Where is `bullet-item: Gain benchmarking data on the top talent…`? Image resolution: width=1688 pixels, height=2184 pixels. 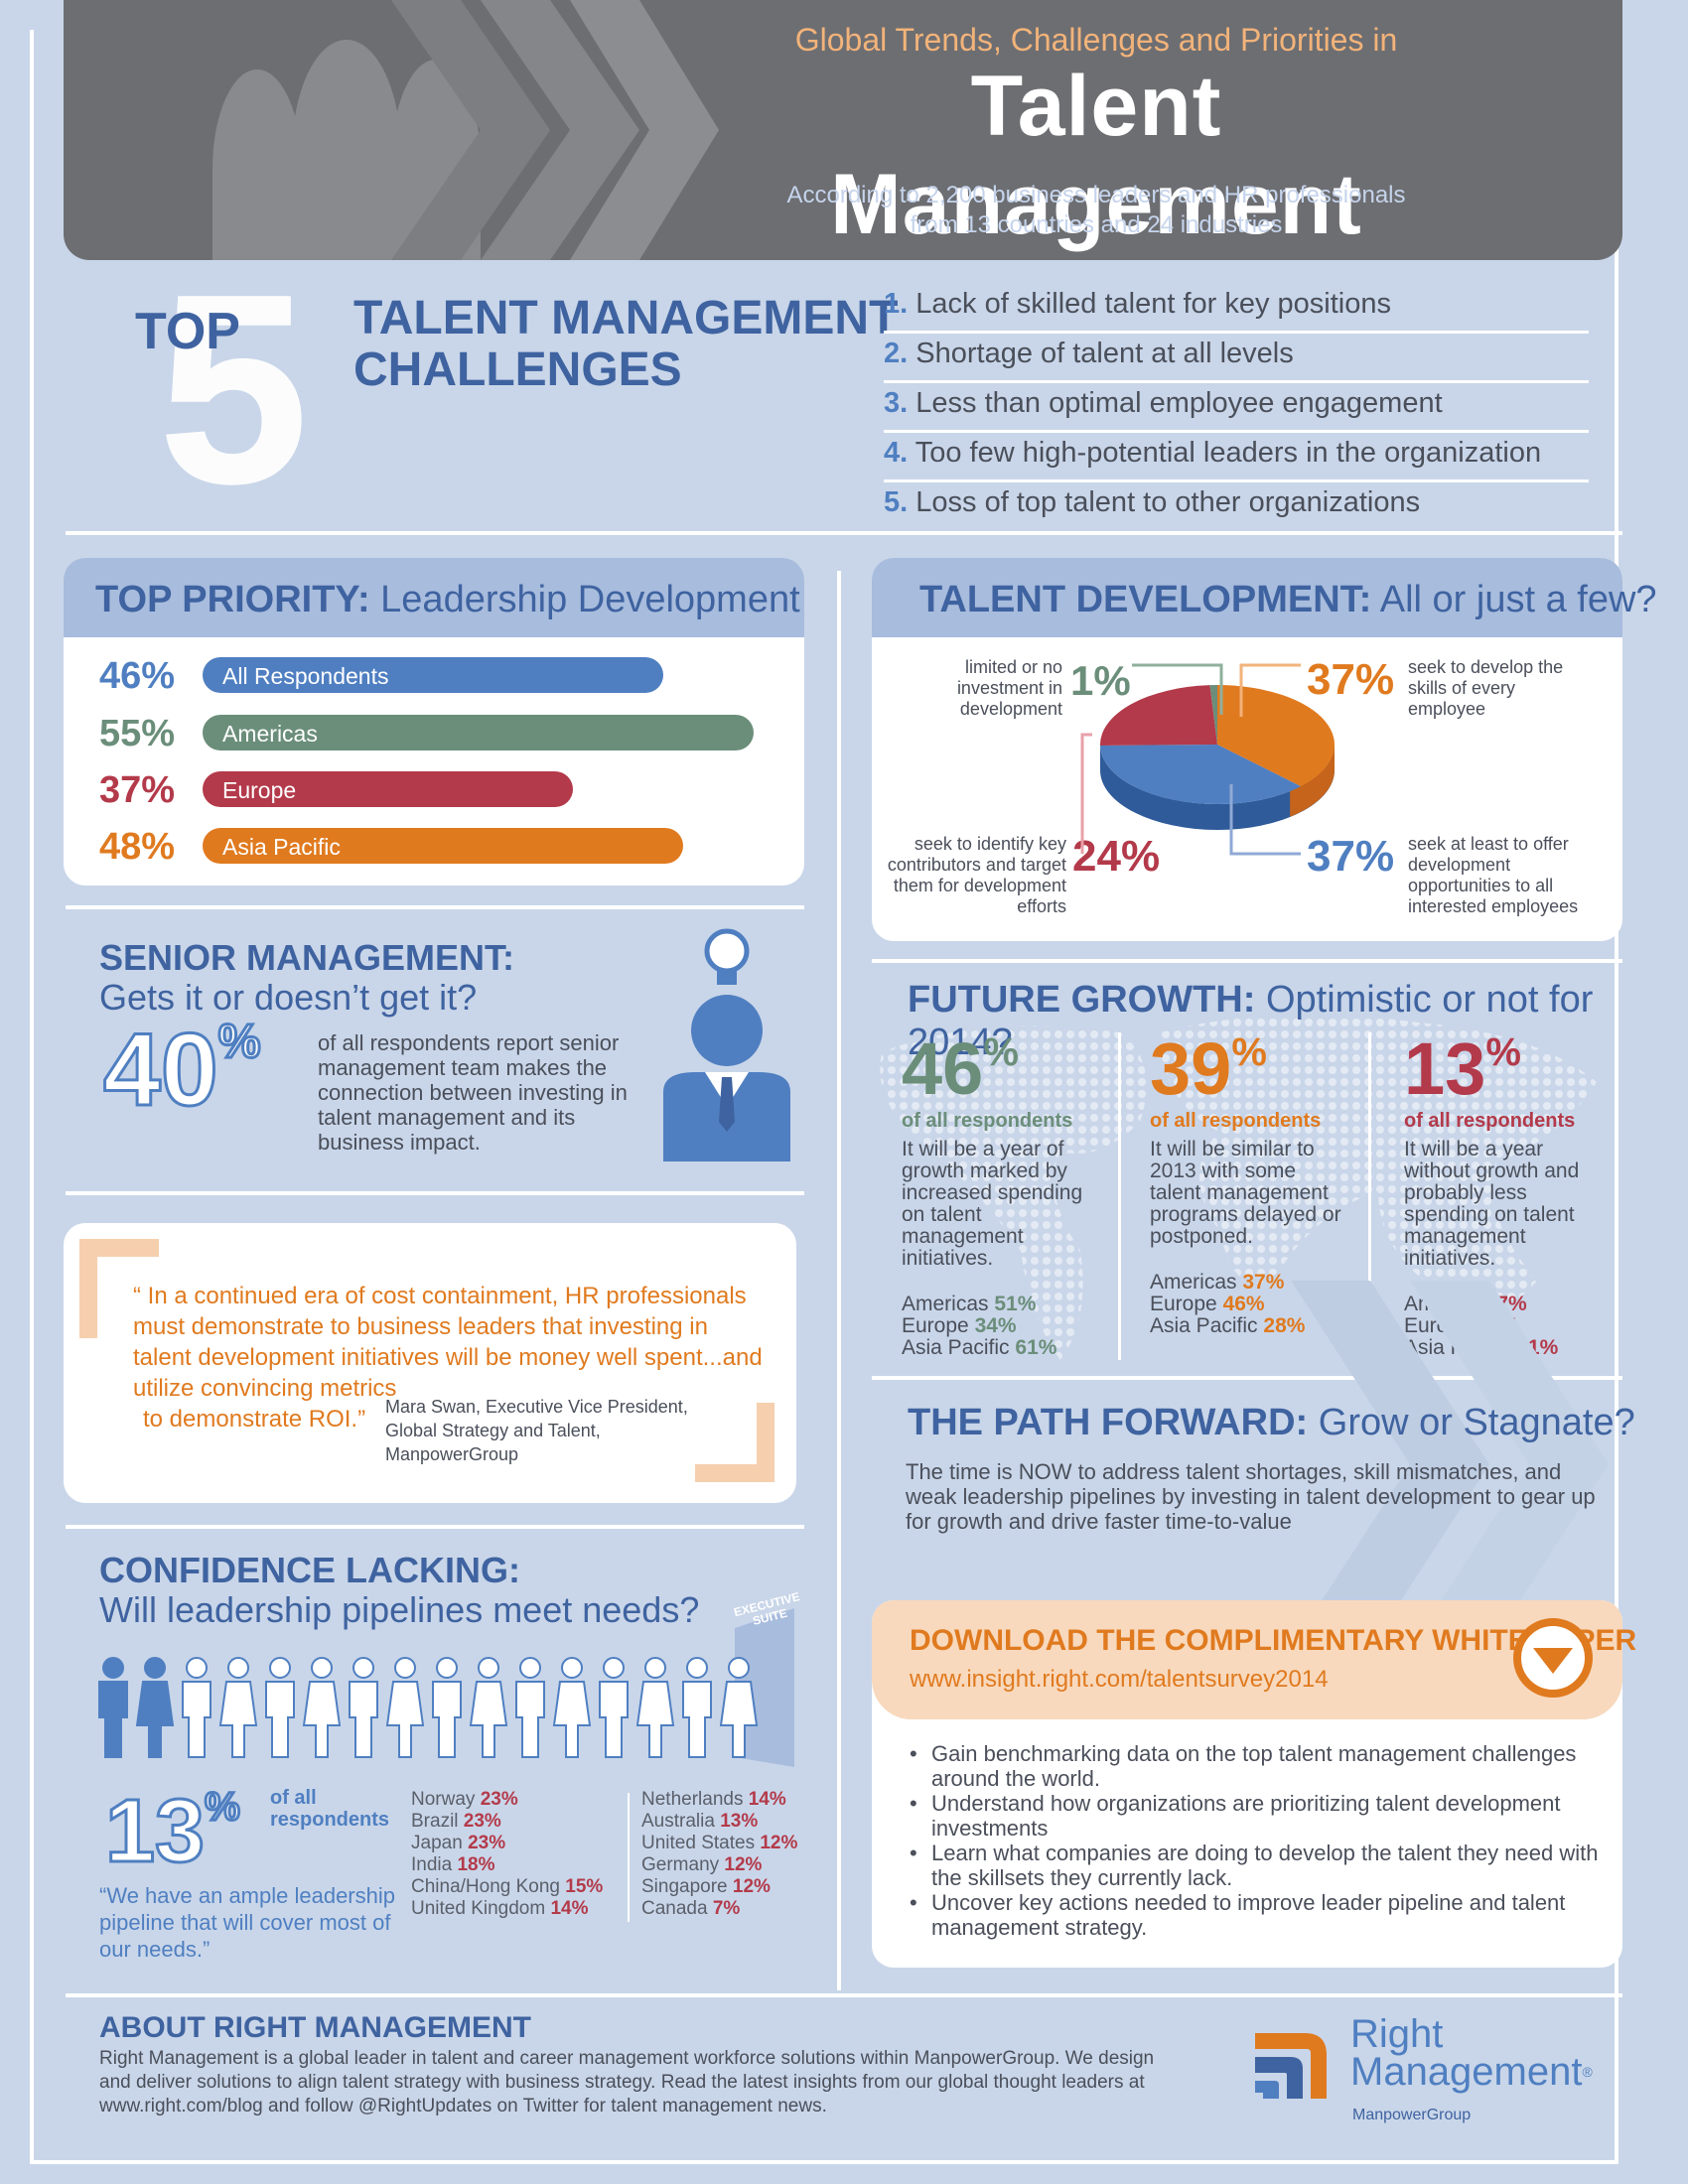 bullet-item: Gain benchmarking data on the top talent… is located at coordinates (1257, 1766).